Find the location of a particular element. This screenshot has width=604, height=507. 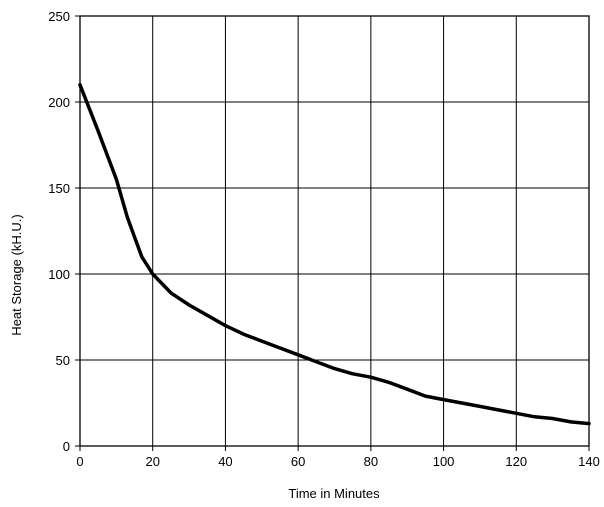

x-tick-label: 40 is located at coordinates (225, 461).